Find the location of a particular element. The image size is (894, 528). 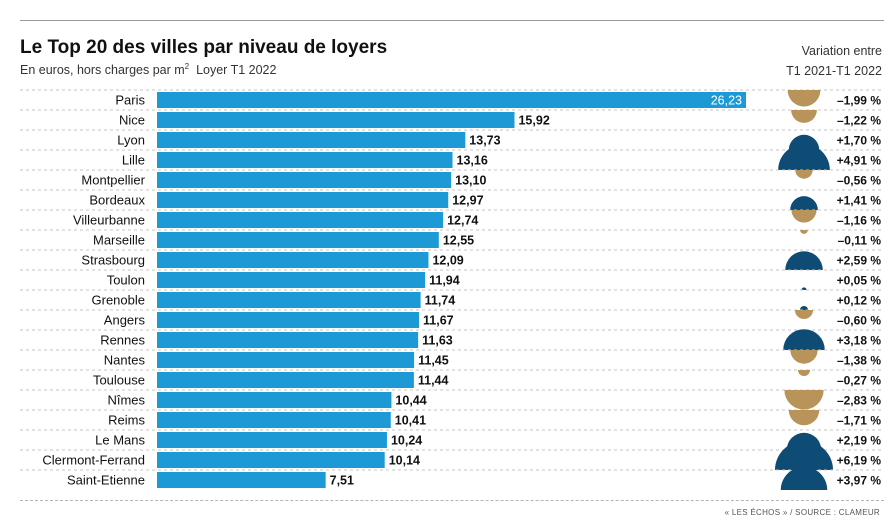

category-label: Montpellier is located at coordinates (113, 180).